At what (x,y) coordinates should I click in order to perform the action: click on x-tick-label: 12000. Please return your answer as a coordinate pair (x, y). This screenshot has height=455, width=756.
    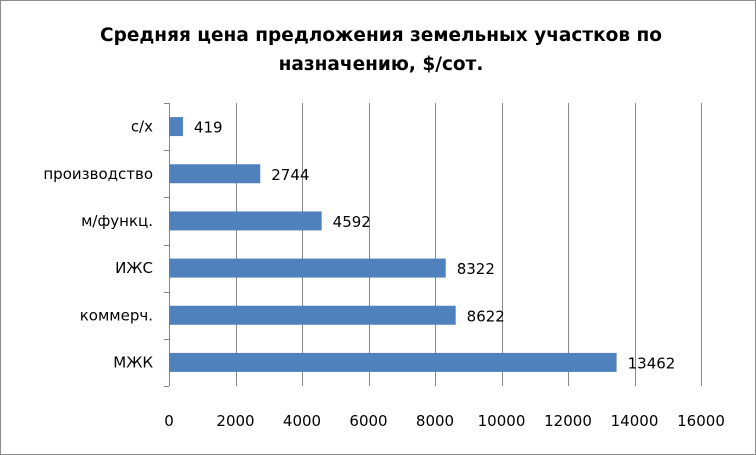
    Looking at the image, I should click on (568, 421).